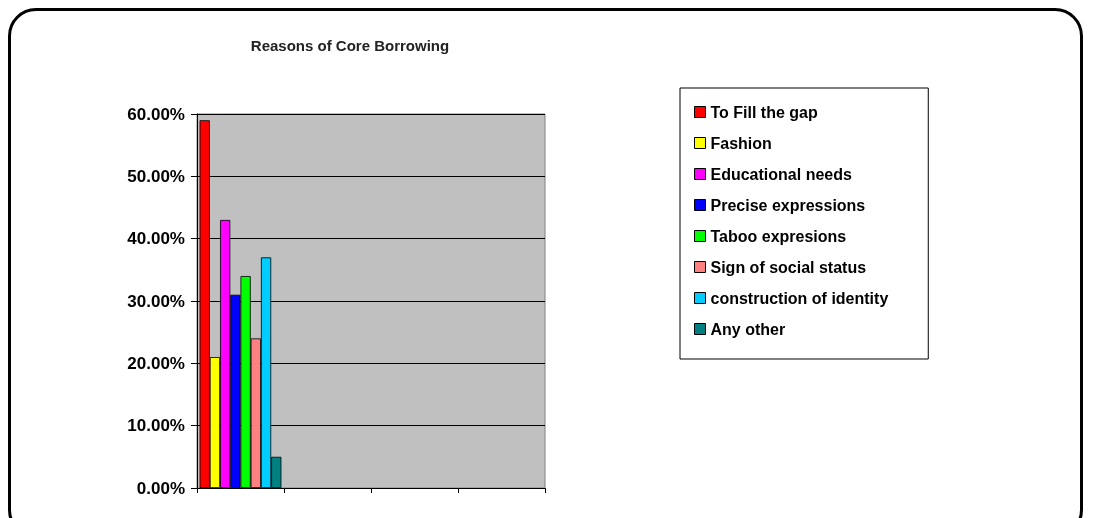  What do you see at coordinates (156, 301) in the screenshot?
I see `y-tick-label: 30.00%` at bounding box center [156, 301].